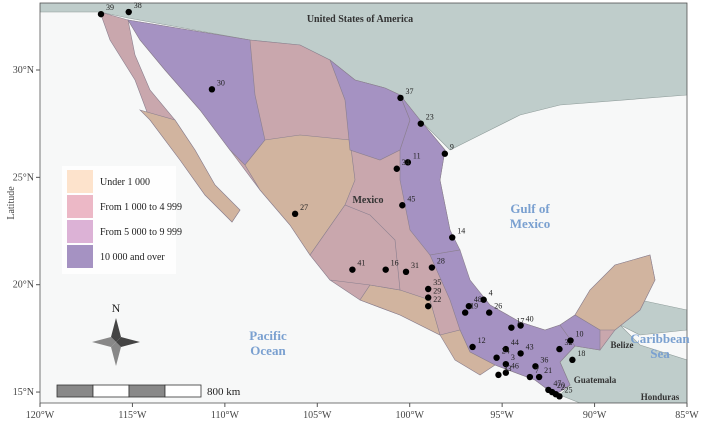 This screenshot has width=708, height=433. Describe the element at coordinates (132, 257) in the screenshot. I see `legend-label: 10 000 and over` at that location.